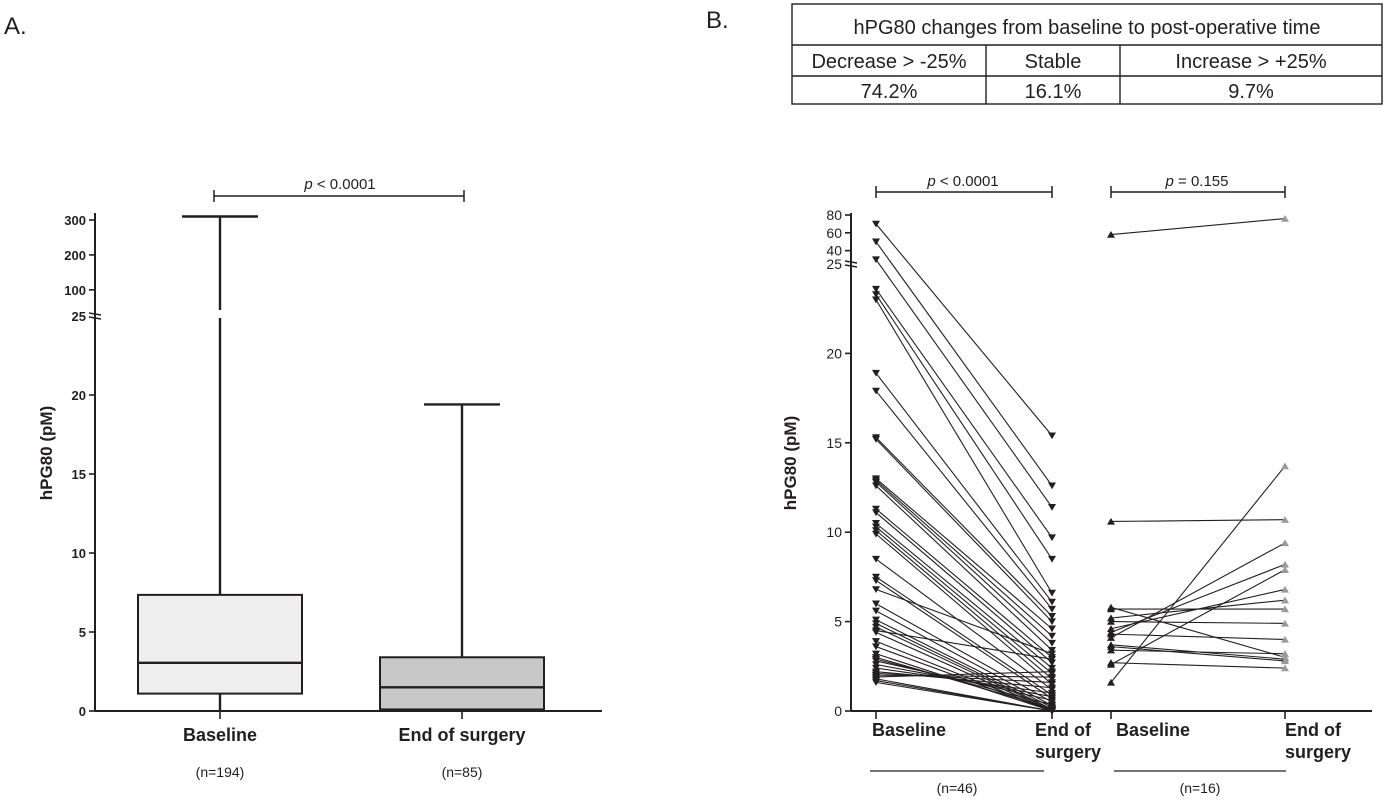 Image resolution: width=1389 pixels, height=800 pixels. I want to click on panel-b-ytick-label-20: 20, so click(834, 353).